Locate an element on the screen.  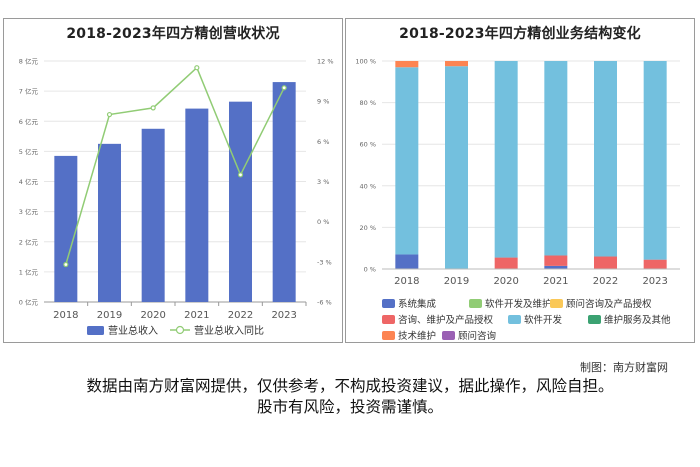
right-axis-tick-label: 3 % is located at coordinates (323, 182).